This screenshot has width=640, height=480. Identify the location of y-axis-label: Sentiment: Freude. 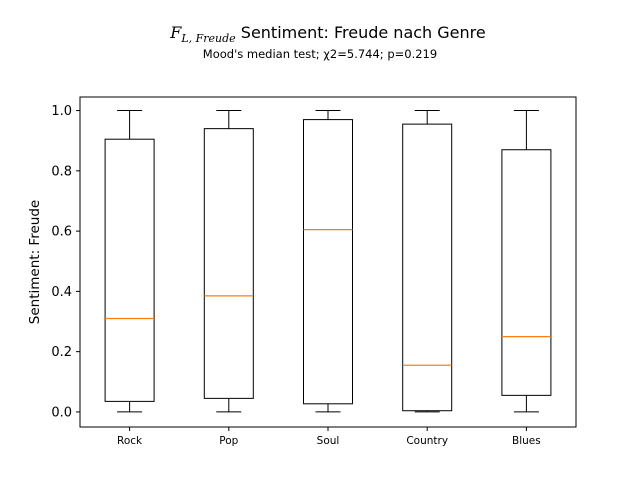
(35, 262).